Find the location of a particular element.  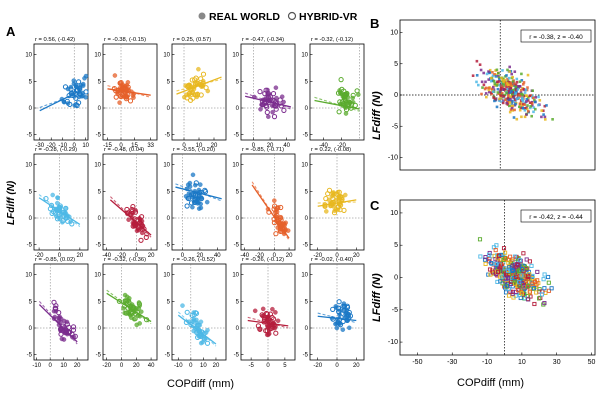

x-tick-label: 40 is located at coordinates (217, 256).